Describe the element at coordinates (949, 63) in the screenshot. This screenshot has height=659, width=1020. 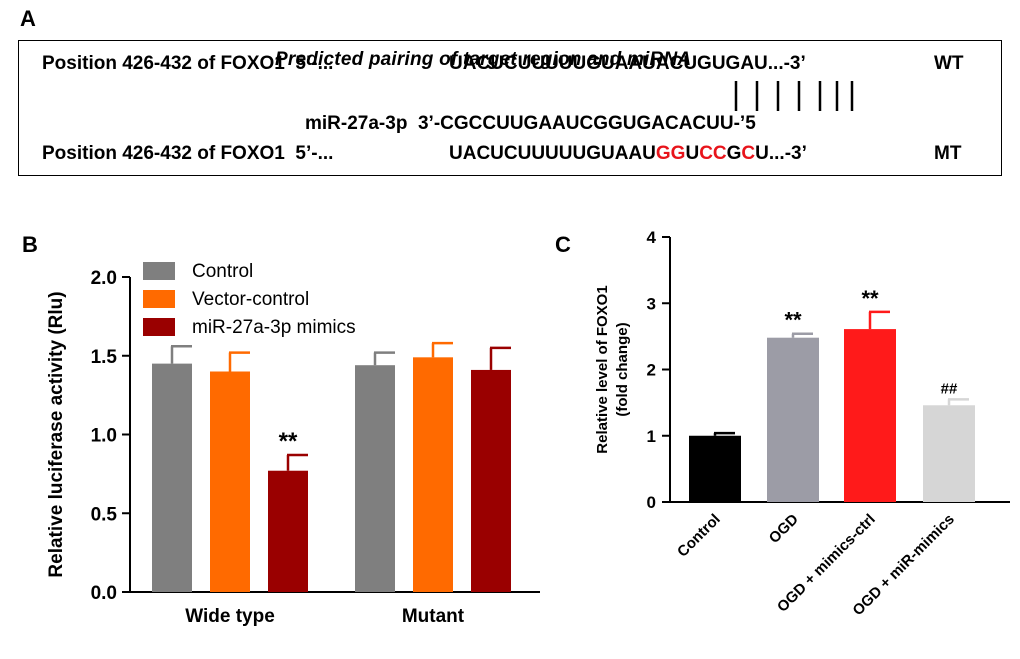
I see `wt-tag: WT` at that location.